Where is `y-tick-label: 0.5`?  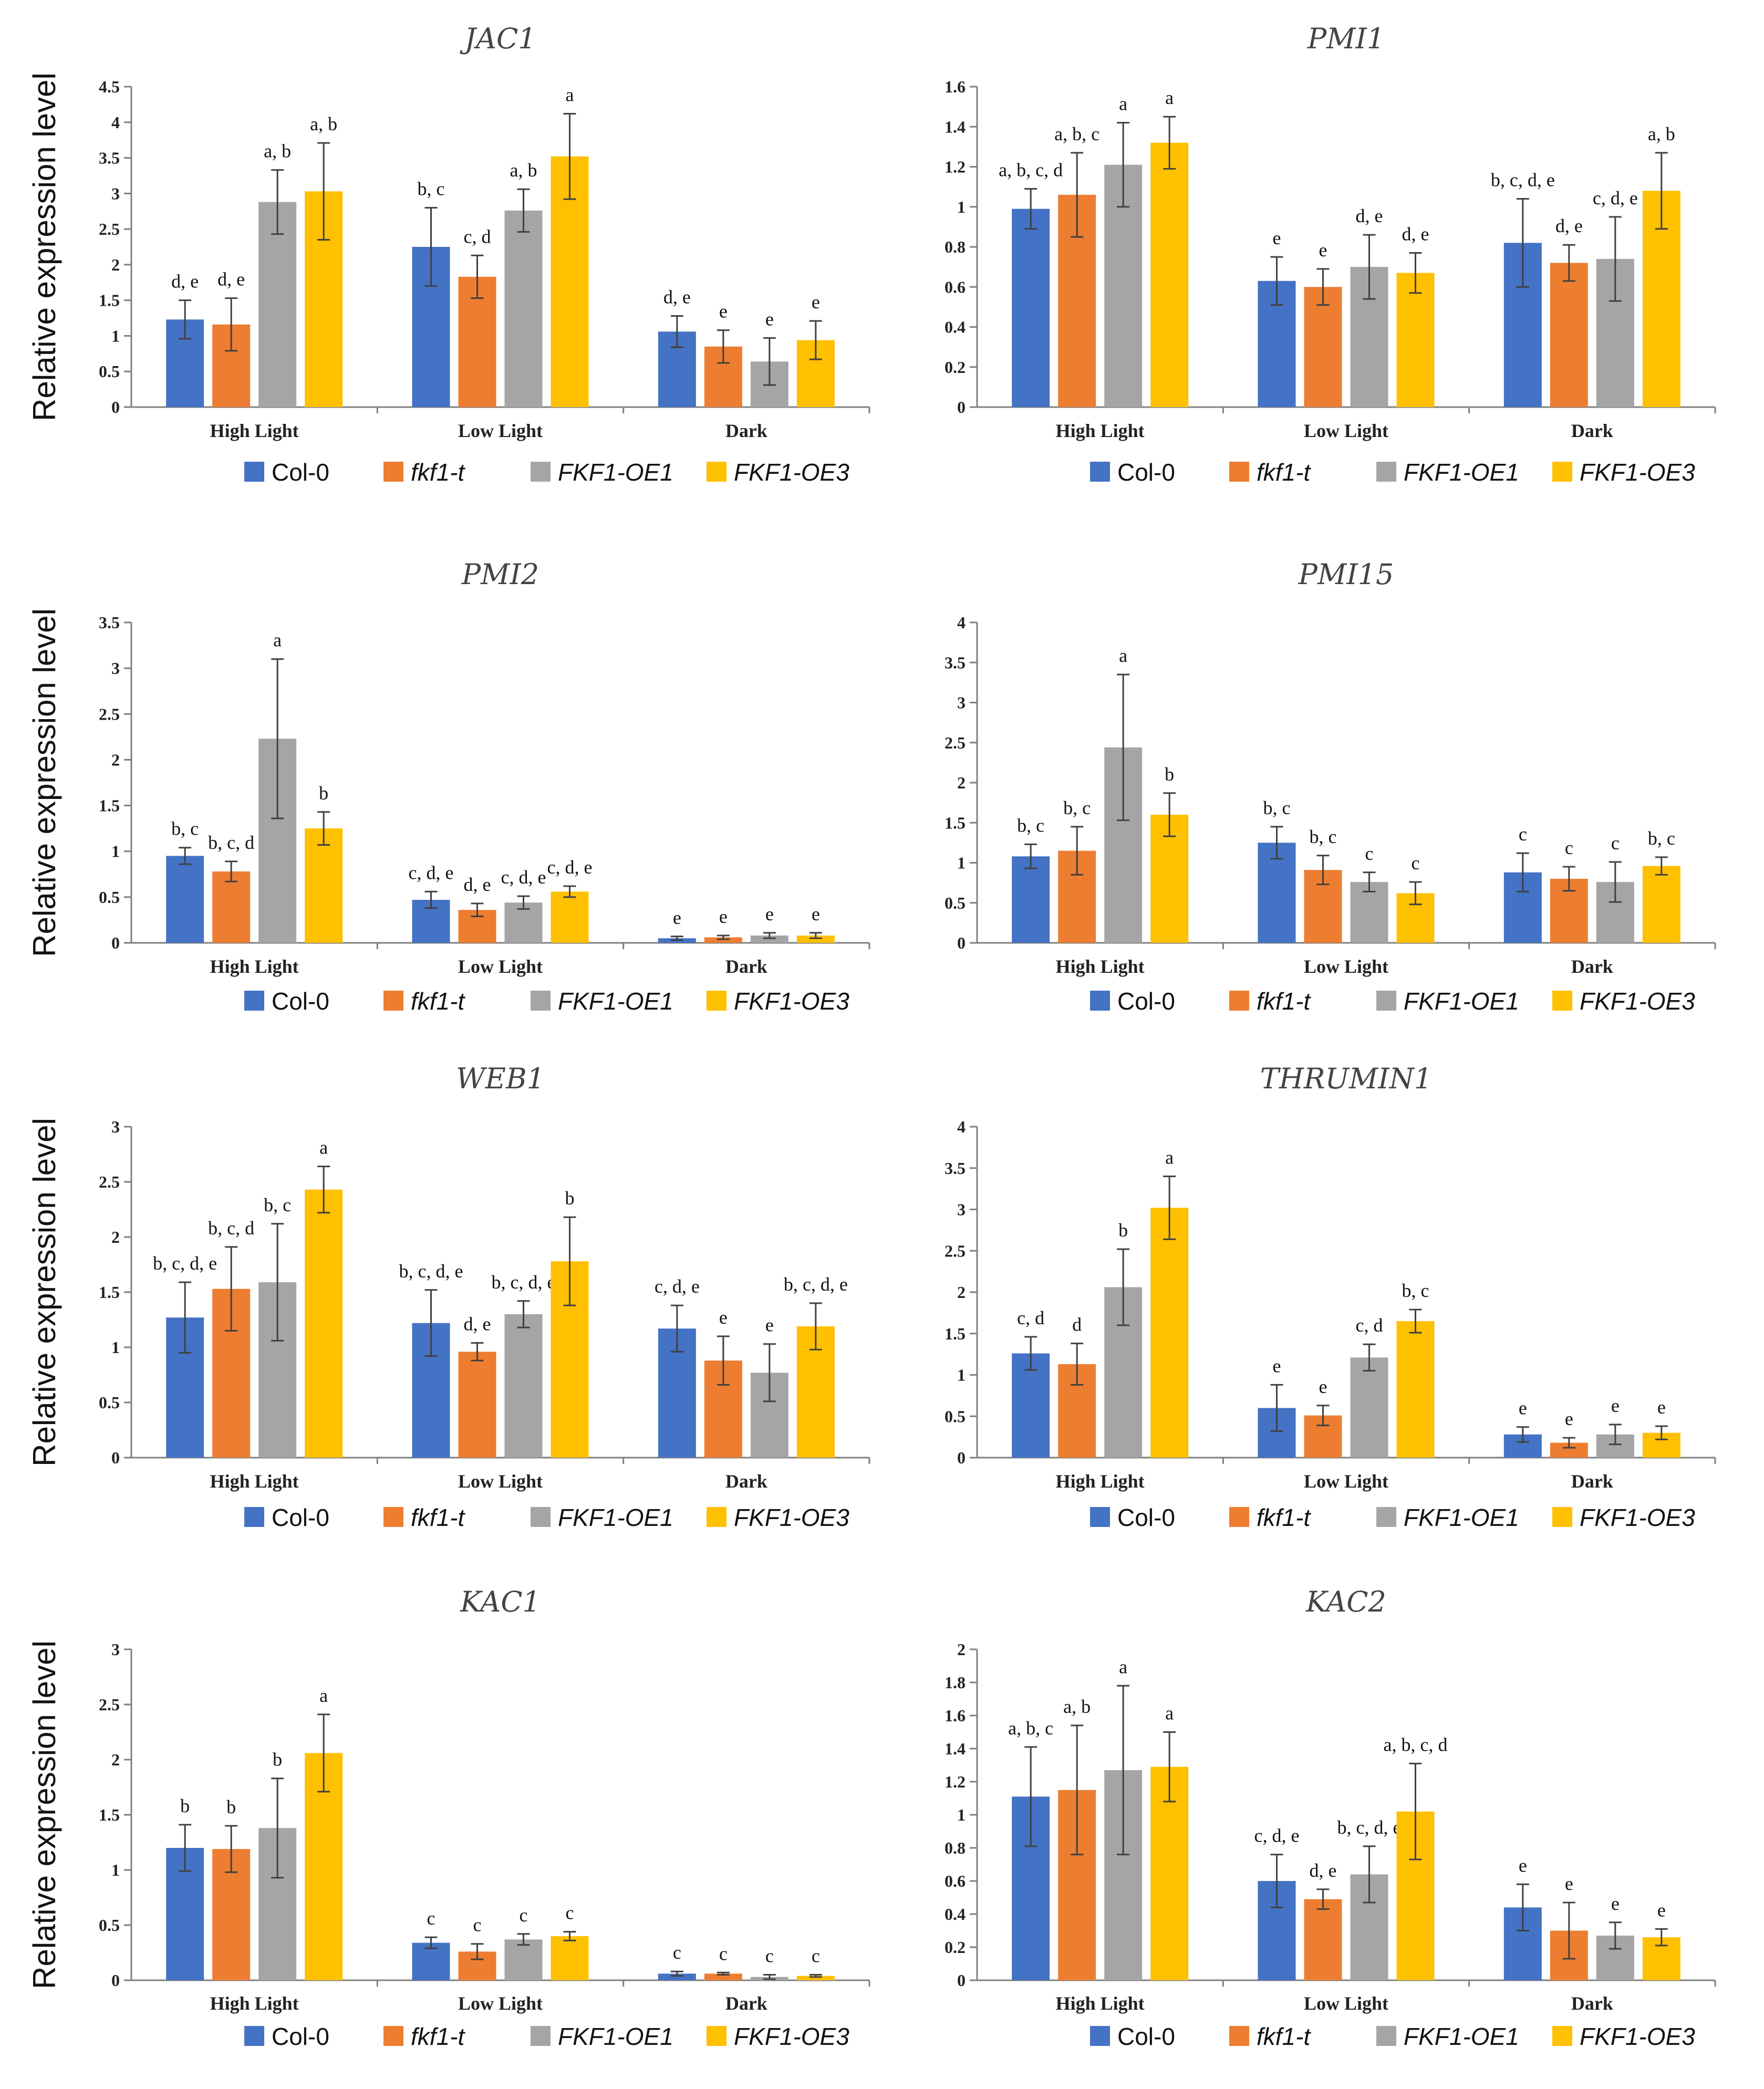
y-tick-label: 0.5 is located at coordinates (109, 897).